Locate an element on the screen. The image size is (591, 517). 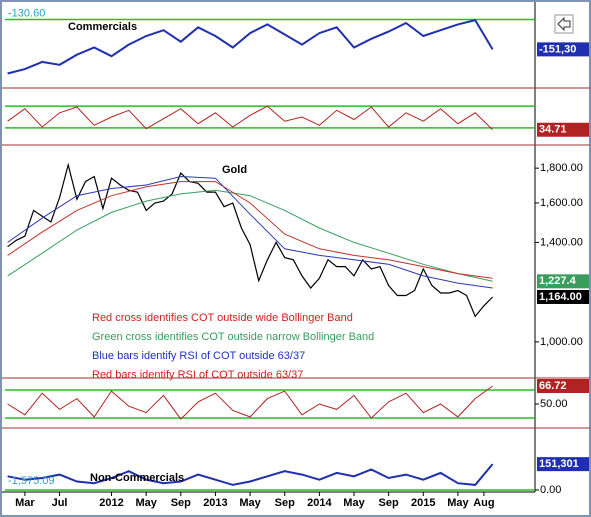
y-tick-label: 0.00 is located at coordinates (550, 490).